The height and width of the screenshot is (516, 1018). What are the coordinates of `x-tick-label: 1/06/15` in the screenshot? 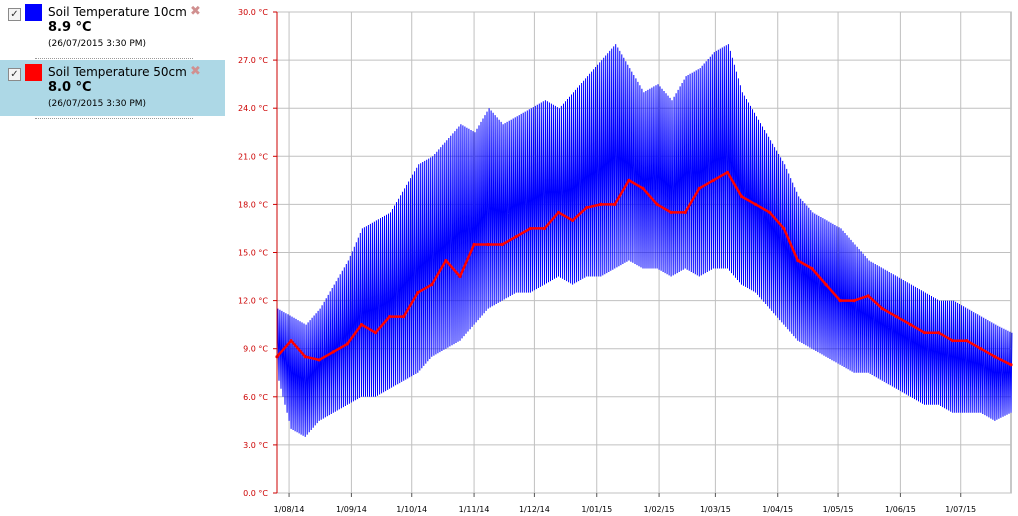 It's located at (900, 509).